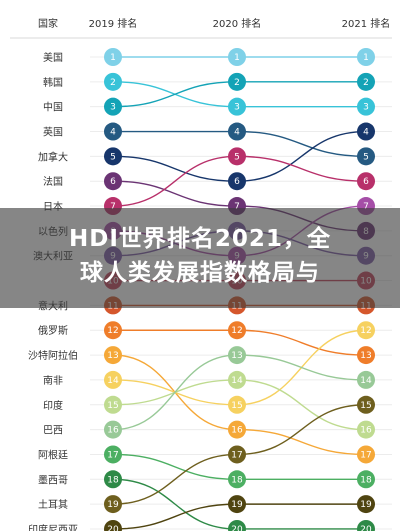 The height and width of the screenshot is (531, 400). Describe the element at coordinates (53, 181) in the screenshot. I see `country-label: 法国` at that location.